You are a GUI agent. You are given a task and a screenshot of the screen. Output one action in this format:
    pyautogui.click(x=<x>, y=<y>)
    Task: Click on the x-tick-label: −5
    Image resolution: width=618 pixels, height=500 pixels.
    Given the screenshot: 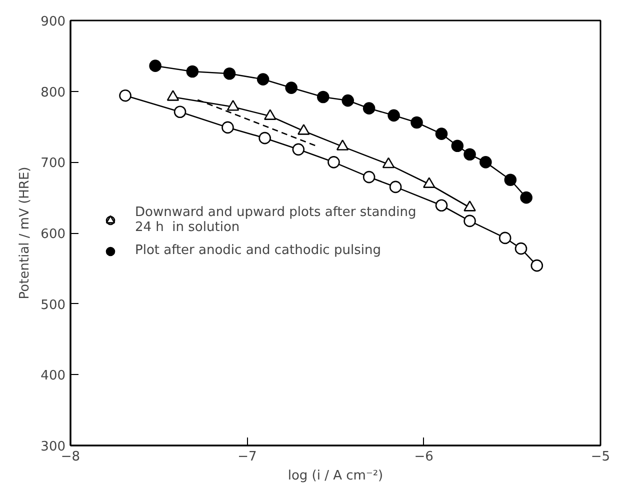 What is the action you would take?
    pyautogui.click(x=600, y=457)
    